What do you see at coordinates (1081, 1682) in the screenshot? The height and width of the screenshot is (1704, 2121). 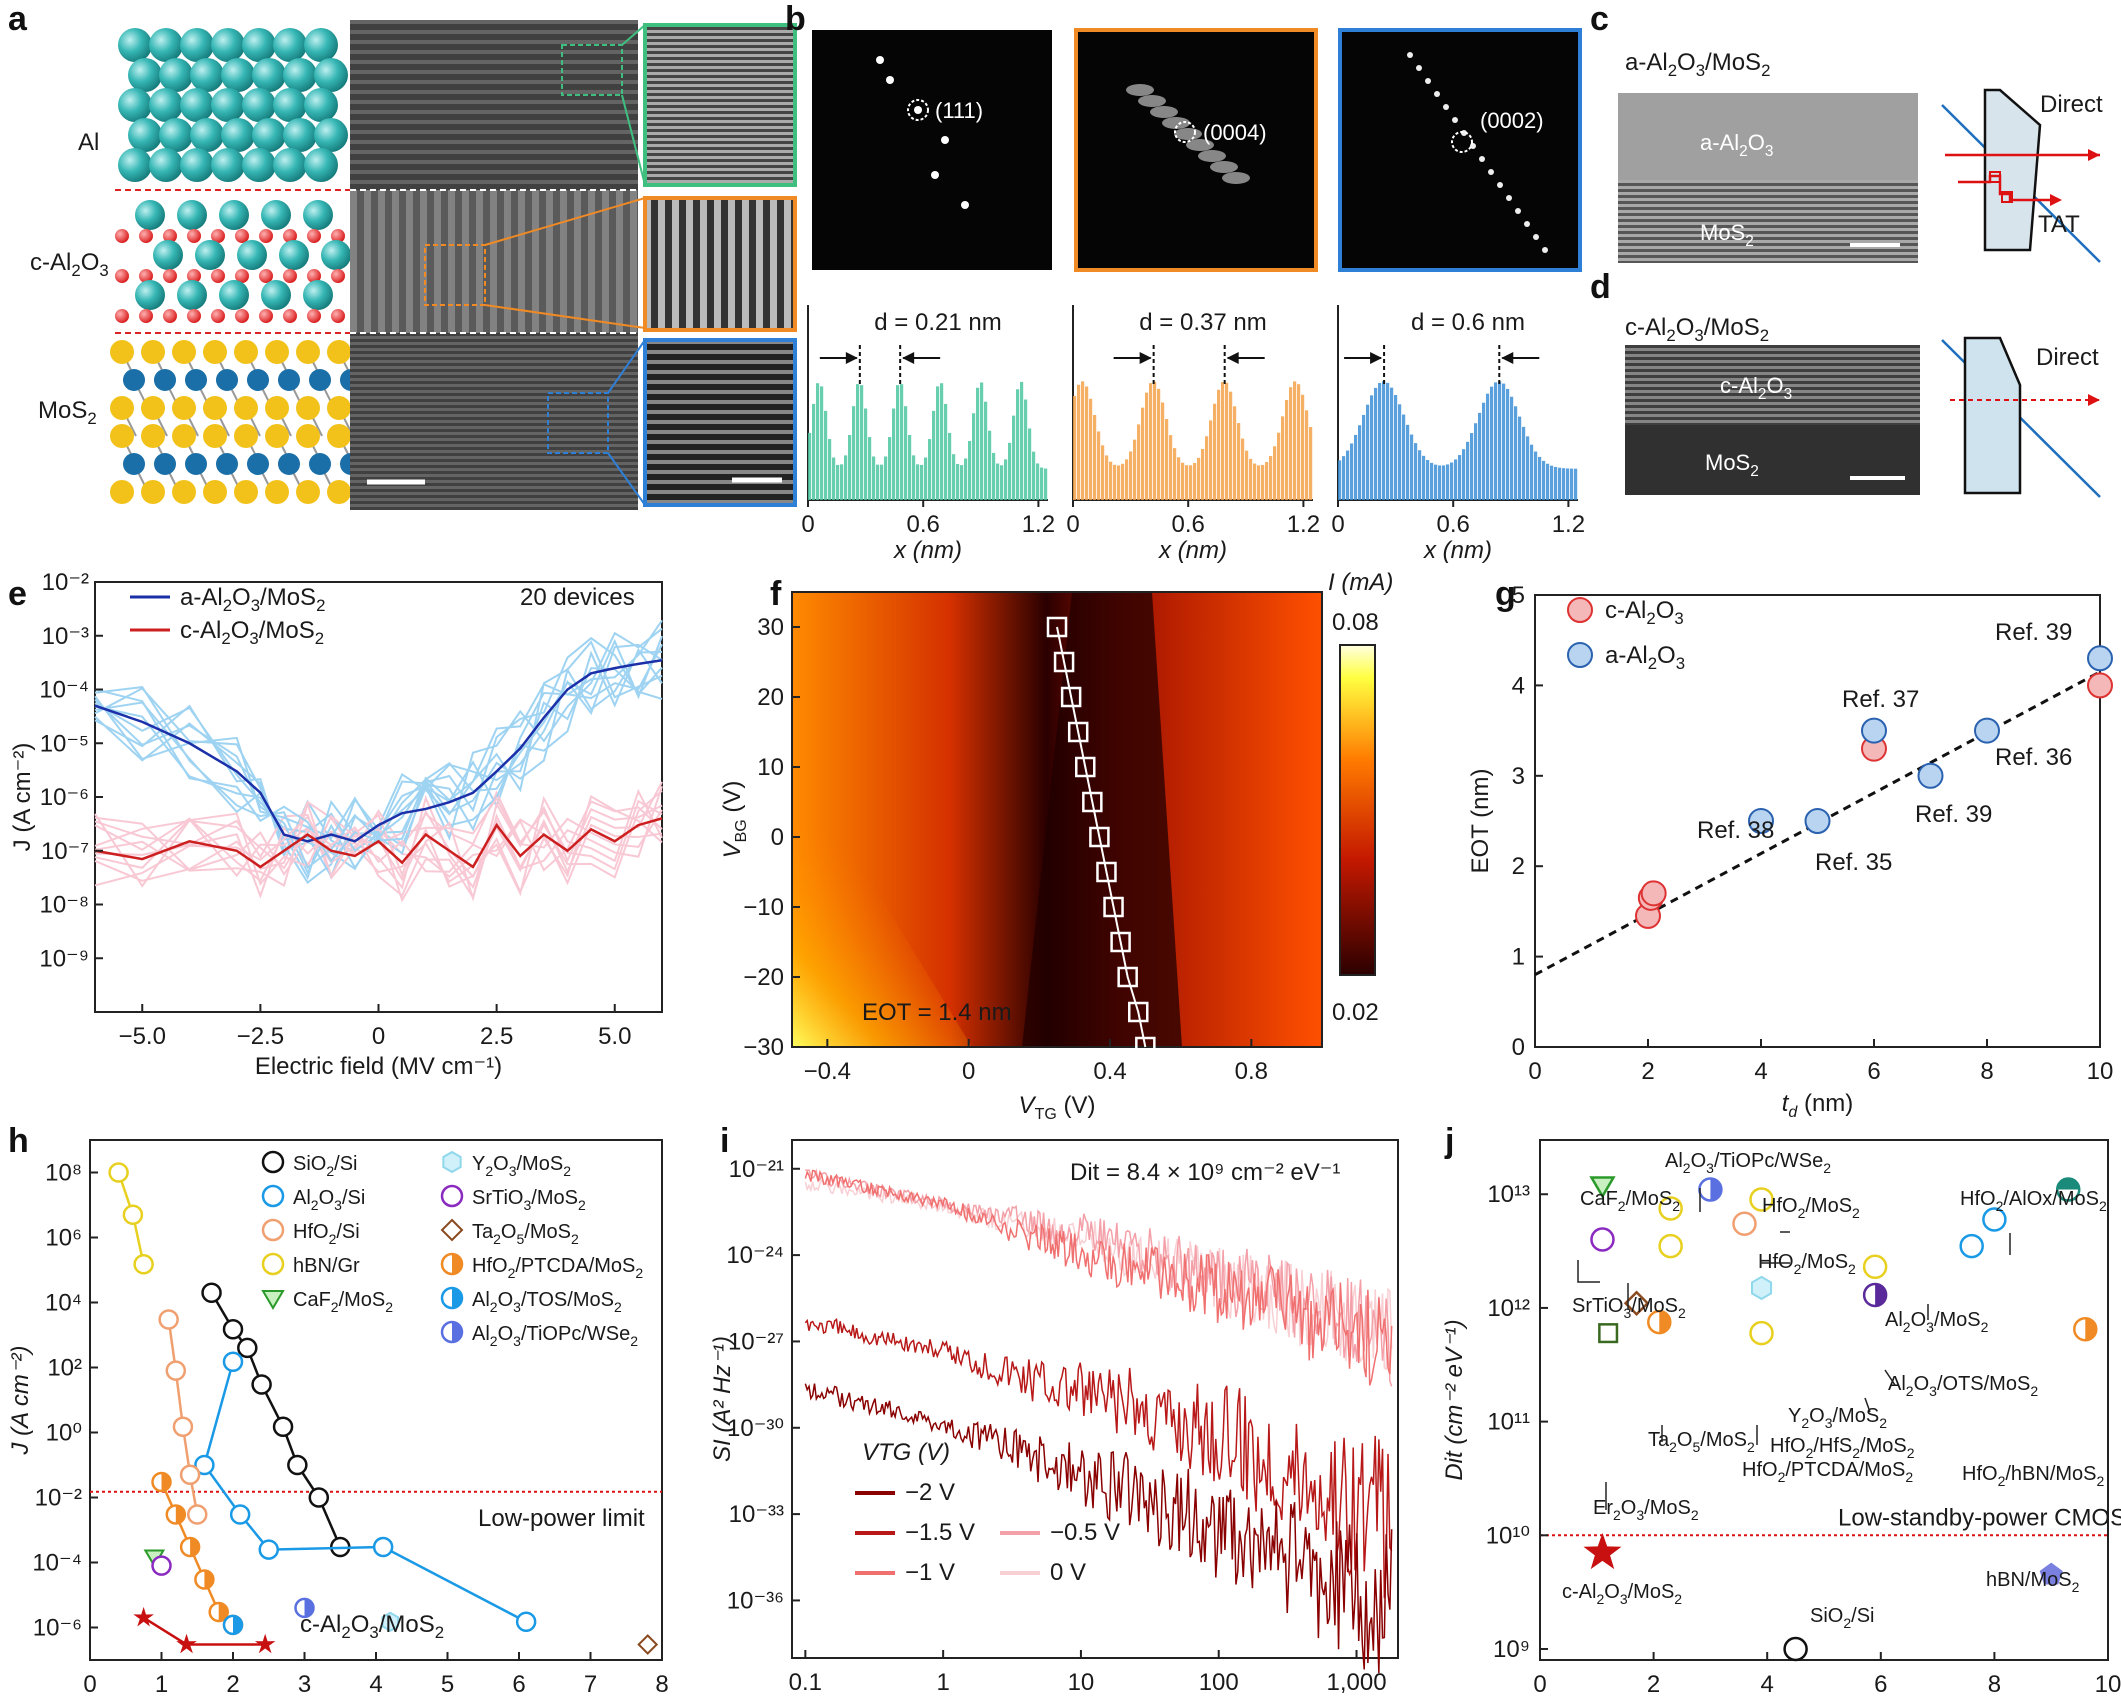 I see `i-xtick: 10` at bounding box center [1081, 1682].